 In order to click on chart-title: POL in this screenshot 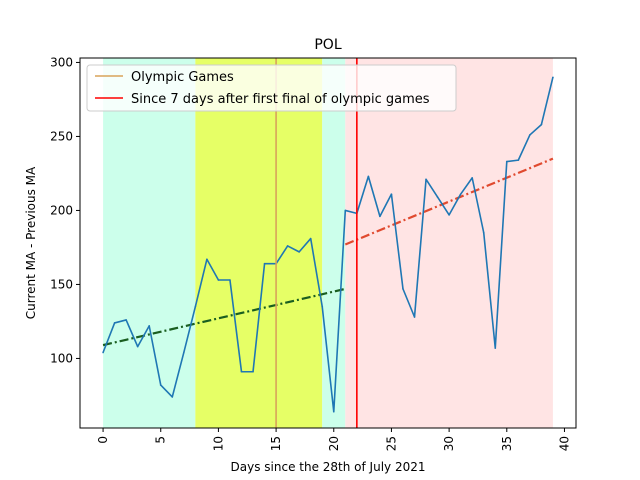, I will do `click(327, 45)`.